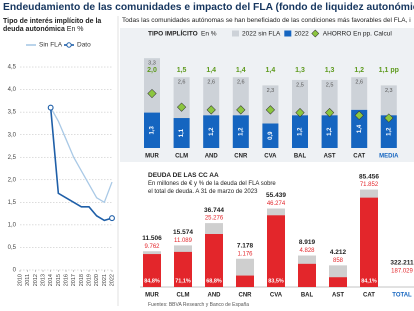 The height and width of the screenshot is (311, 414). I want to click on x-tick-label: 2012, so click(36, 280).